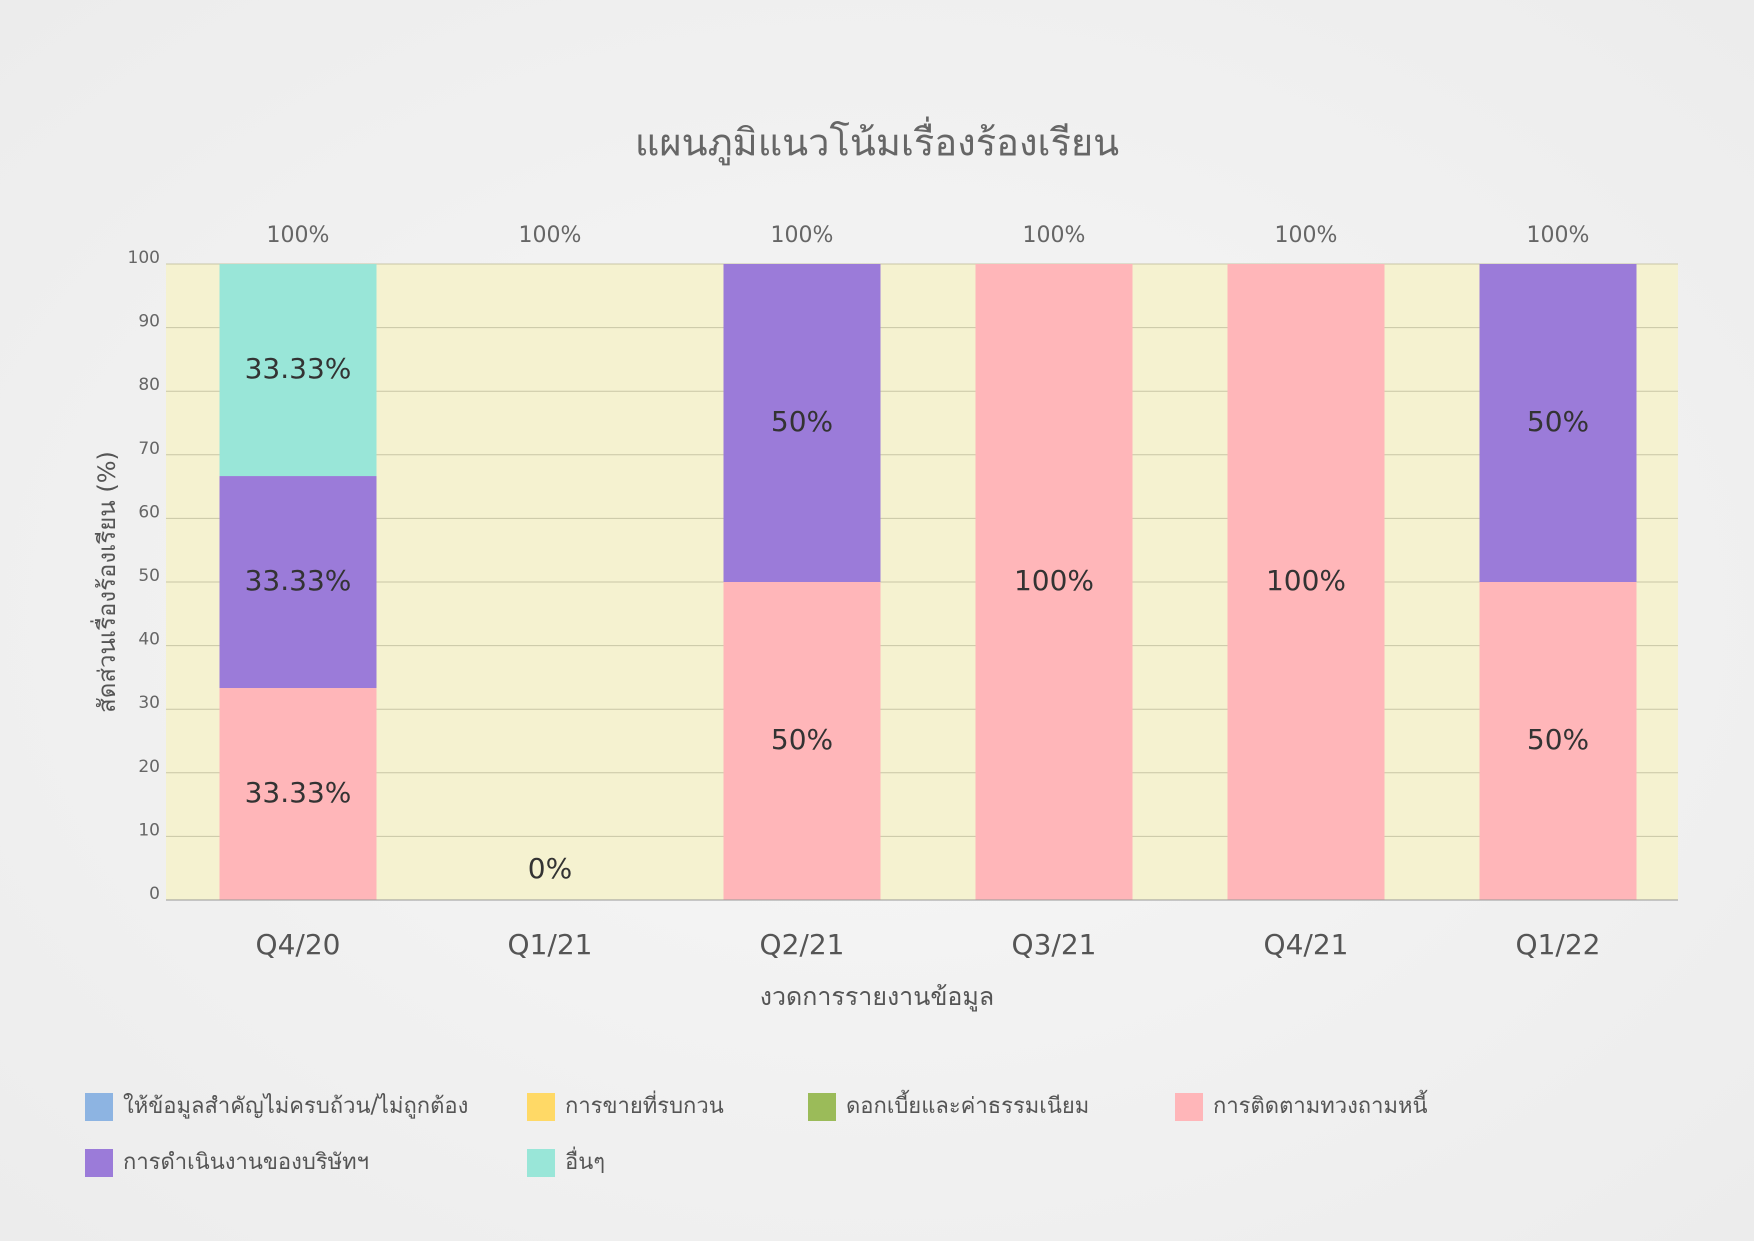 Image resolution: width=1754 pixels, height=1241 pixels. Describe the element at coordinates (295, 1106) in the screenshot. I see `legend-label: ให้ข้อมูลสำคัญไม่ครบถ้วน/ไม่ถูกต้อง` at that location.